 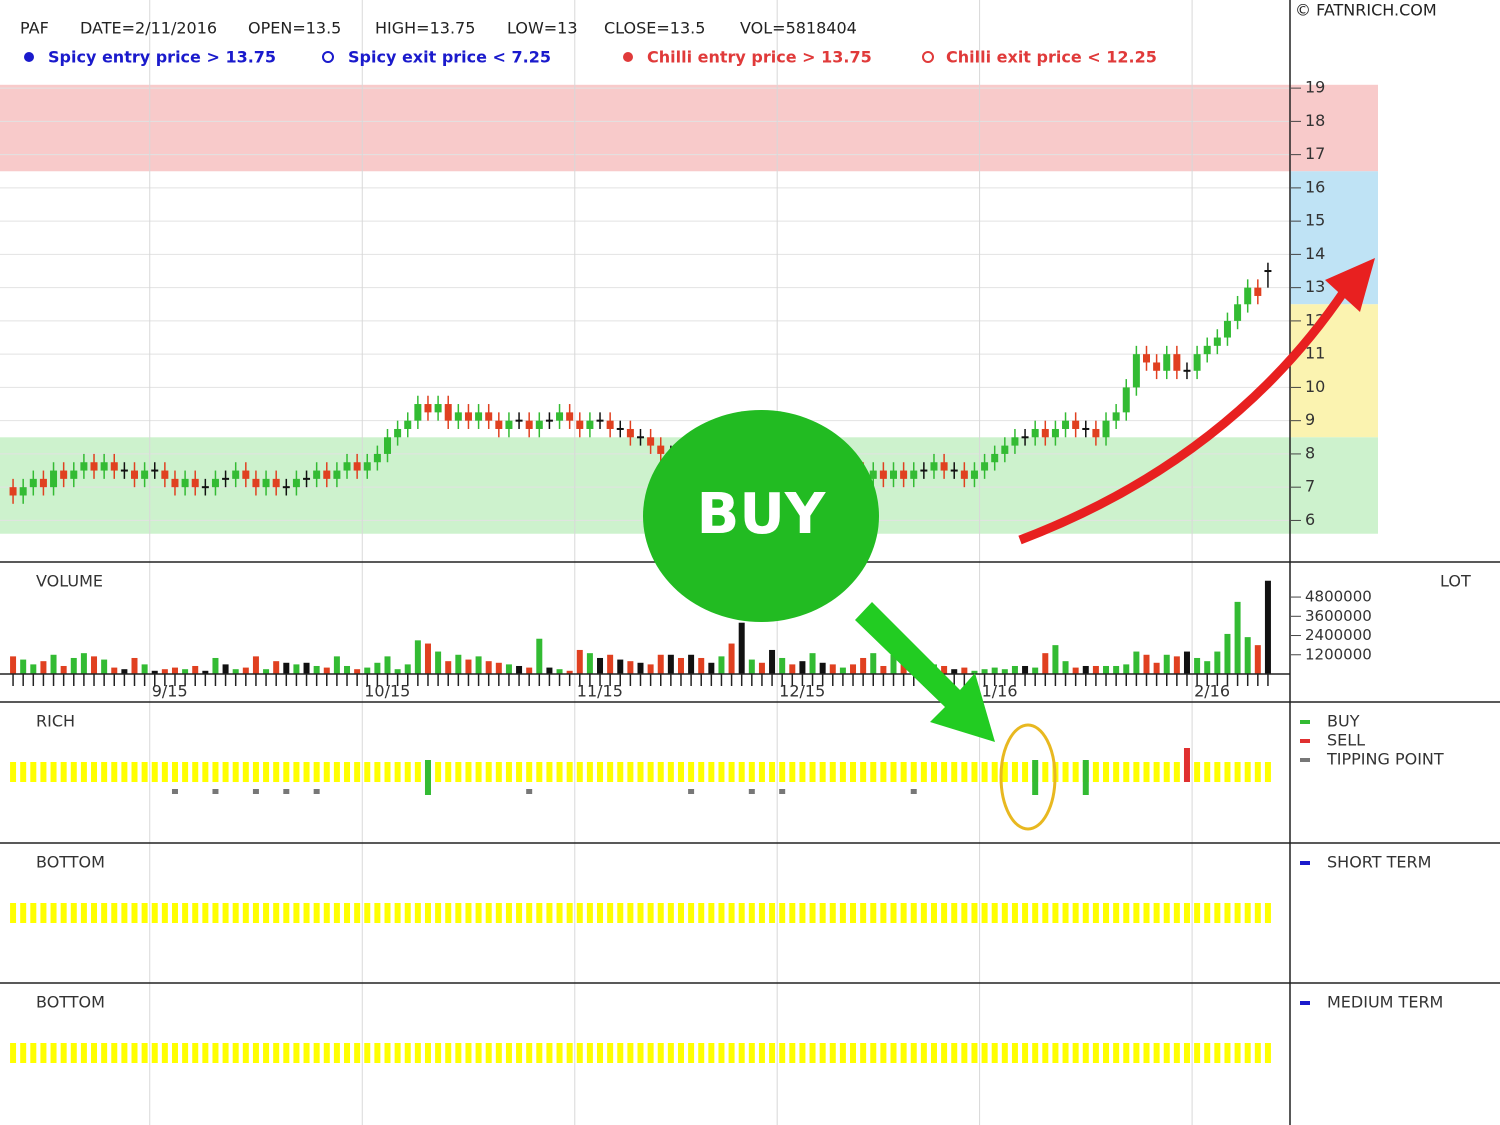 What do you see at coordinates (1315, 220) in the screenshot?
I see `y-tick-label: 15` at bounding box center [1315, 220].